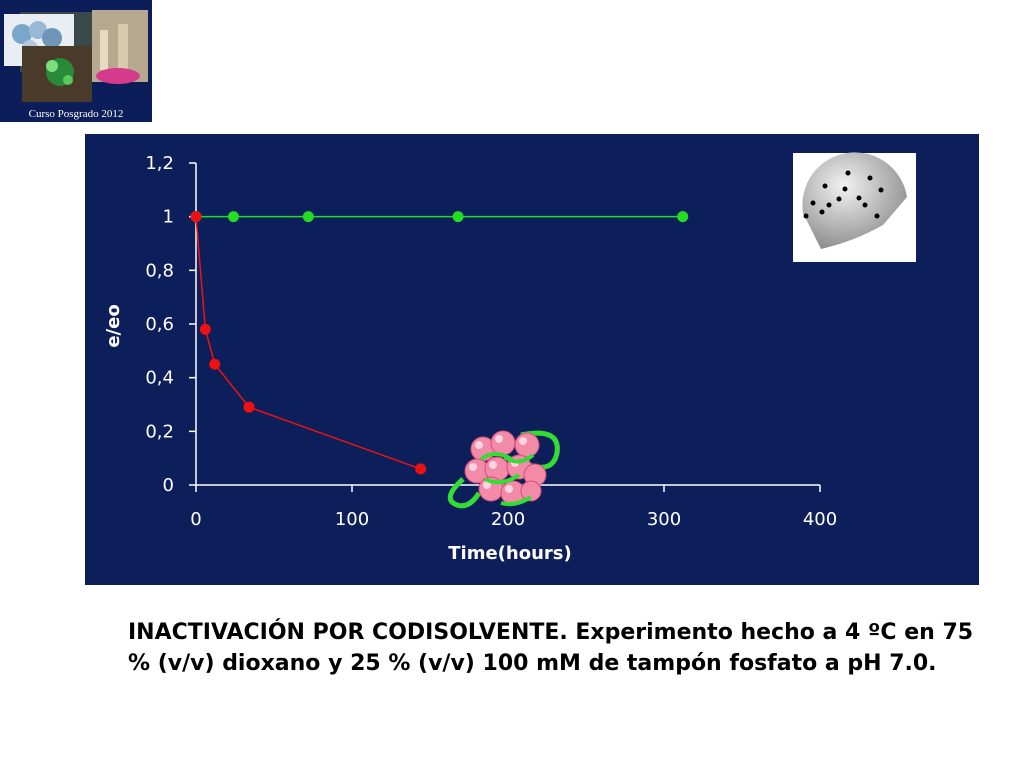 The image size is (1024, 768). Describe the element at coordinates (503, 469) in the screenshot. I see `protein-aggregate-illustration` at that location.